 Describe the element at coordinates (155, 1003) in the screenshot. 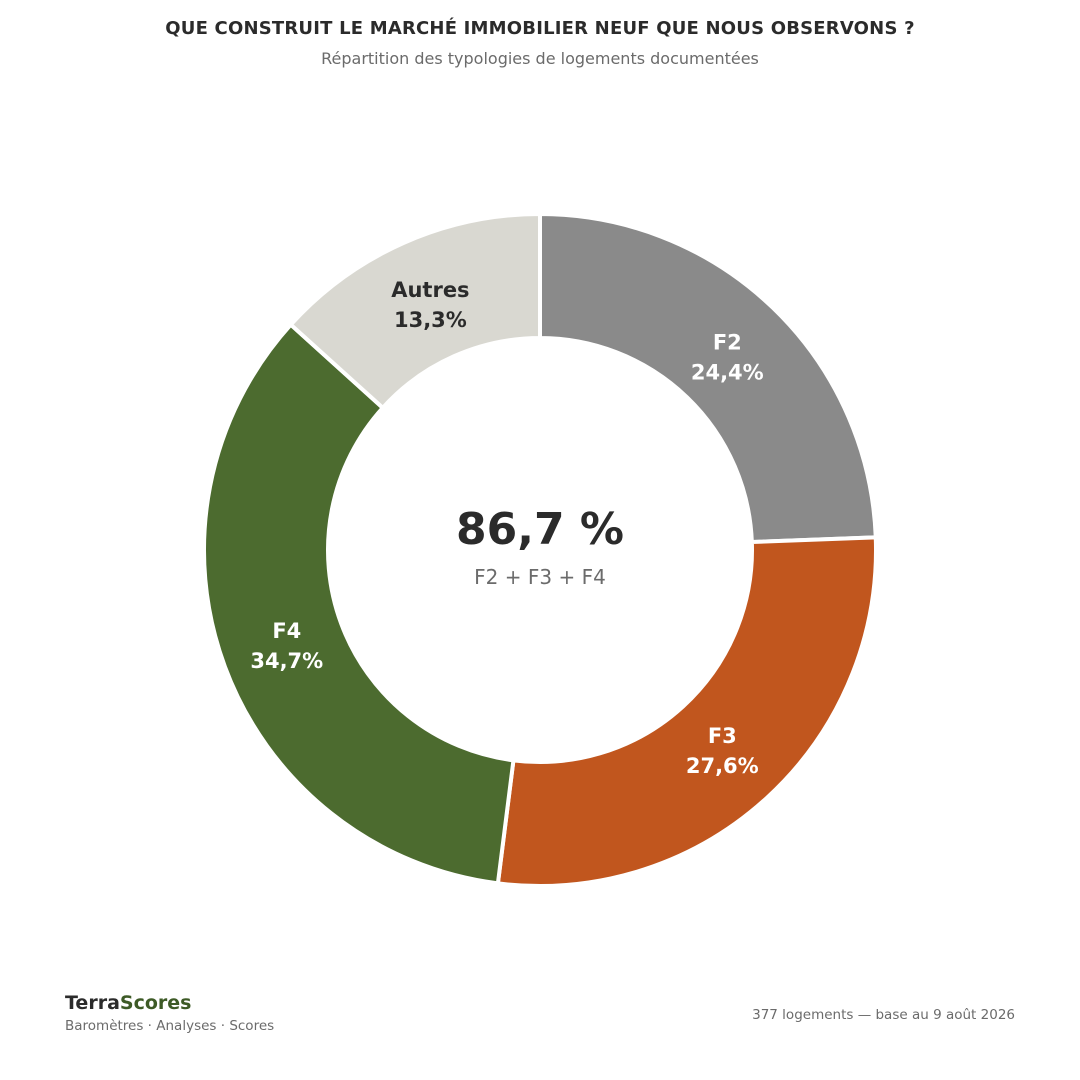

I see `brand-name-part2: Scores` at that location.